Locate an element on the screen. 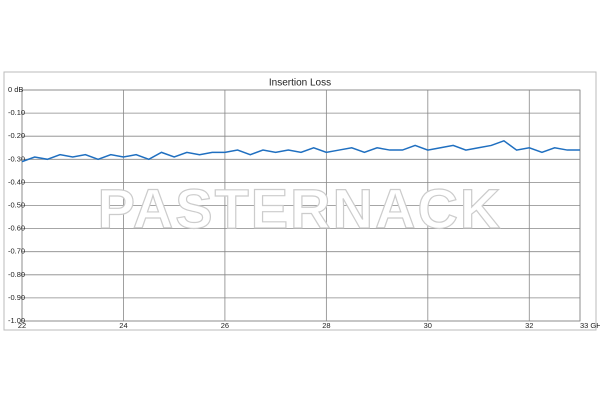 The height and width of the screenshot is (400, 600). y-tick-label: -0.70 is located at coordinates (16, 251).